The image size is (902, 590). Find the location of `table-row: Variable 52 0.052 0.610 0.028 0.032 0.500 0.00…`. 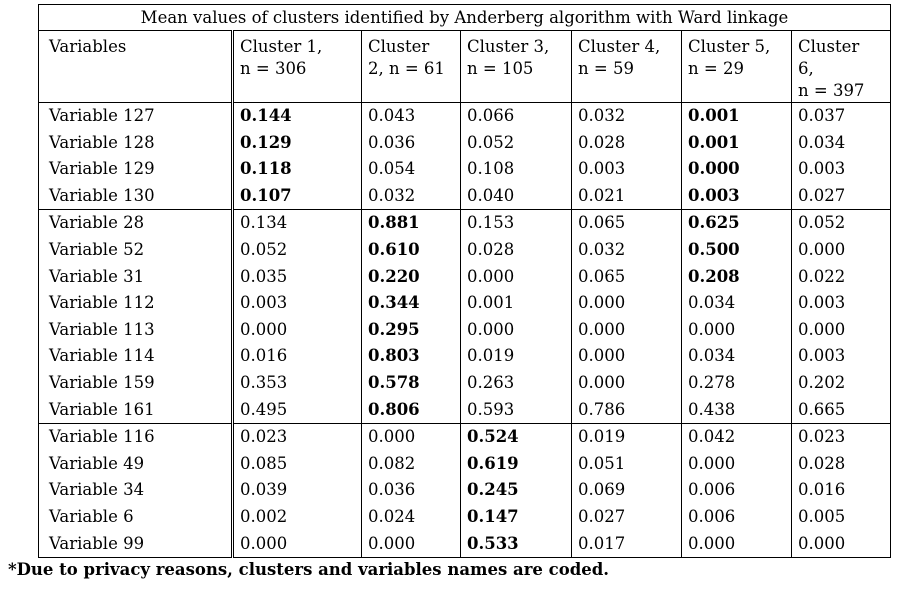

table-row: Variable 52 0.052 0.610 0.028 0.032 0.500 0.00… is located at coordinates (464, 250).